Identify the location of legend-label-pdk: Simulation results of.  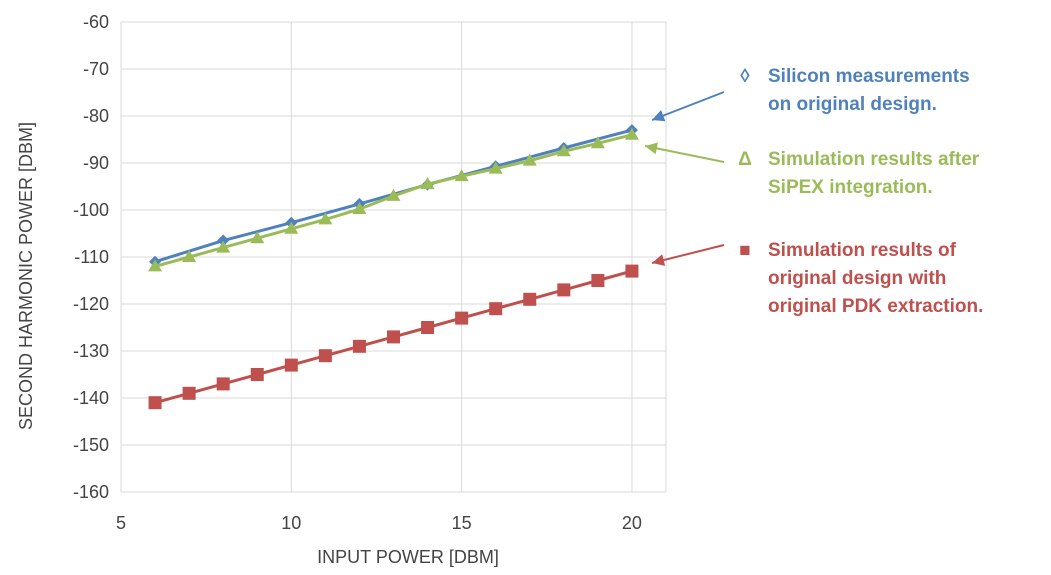
(862, 250).